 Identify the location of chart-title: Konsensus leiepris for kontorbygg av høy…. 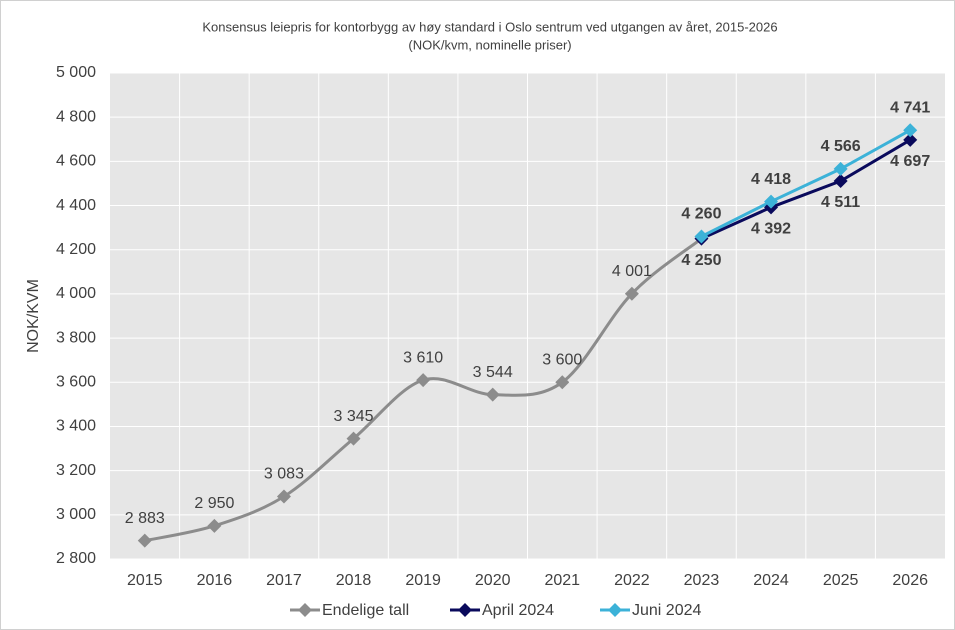
(489, 26).